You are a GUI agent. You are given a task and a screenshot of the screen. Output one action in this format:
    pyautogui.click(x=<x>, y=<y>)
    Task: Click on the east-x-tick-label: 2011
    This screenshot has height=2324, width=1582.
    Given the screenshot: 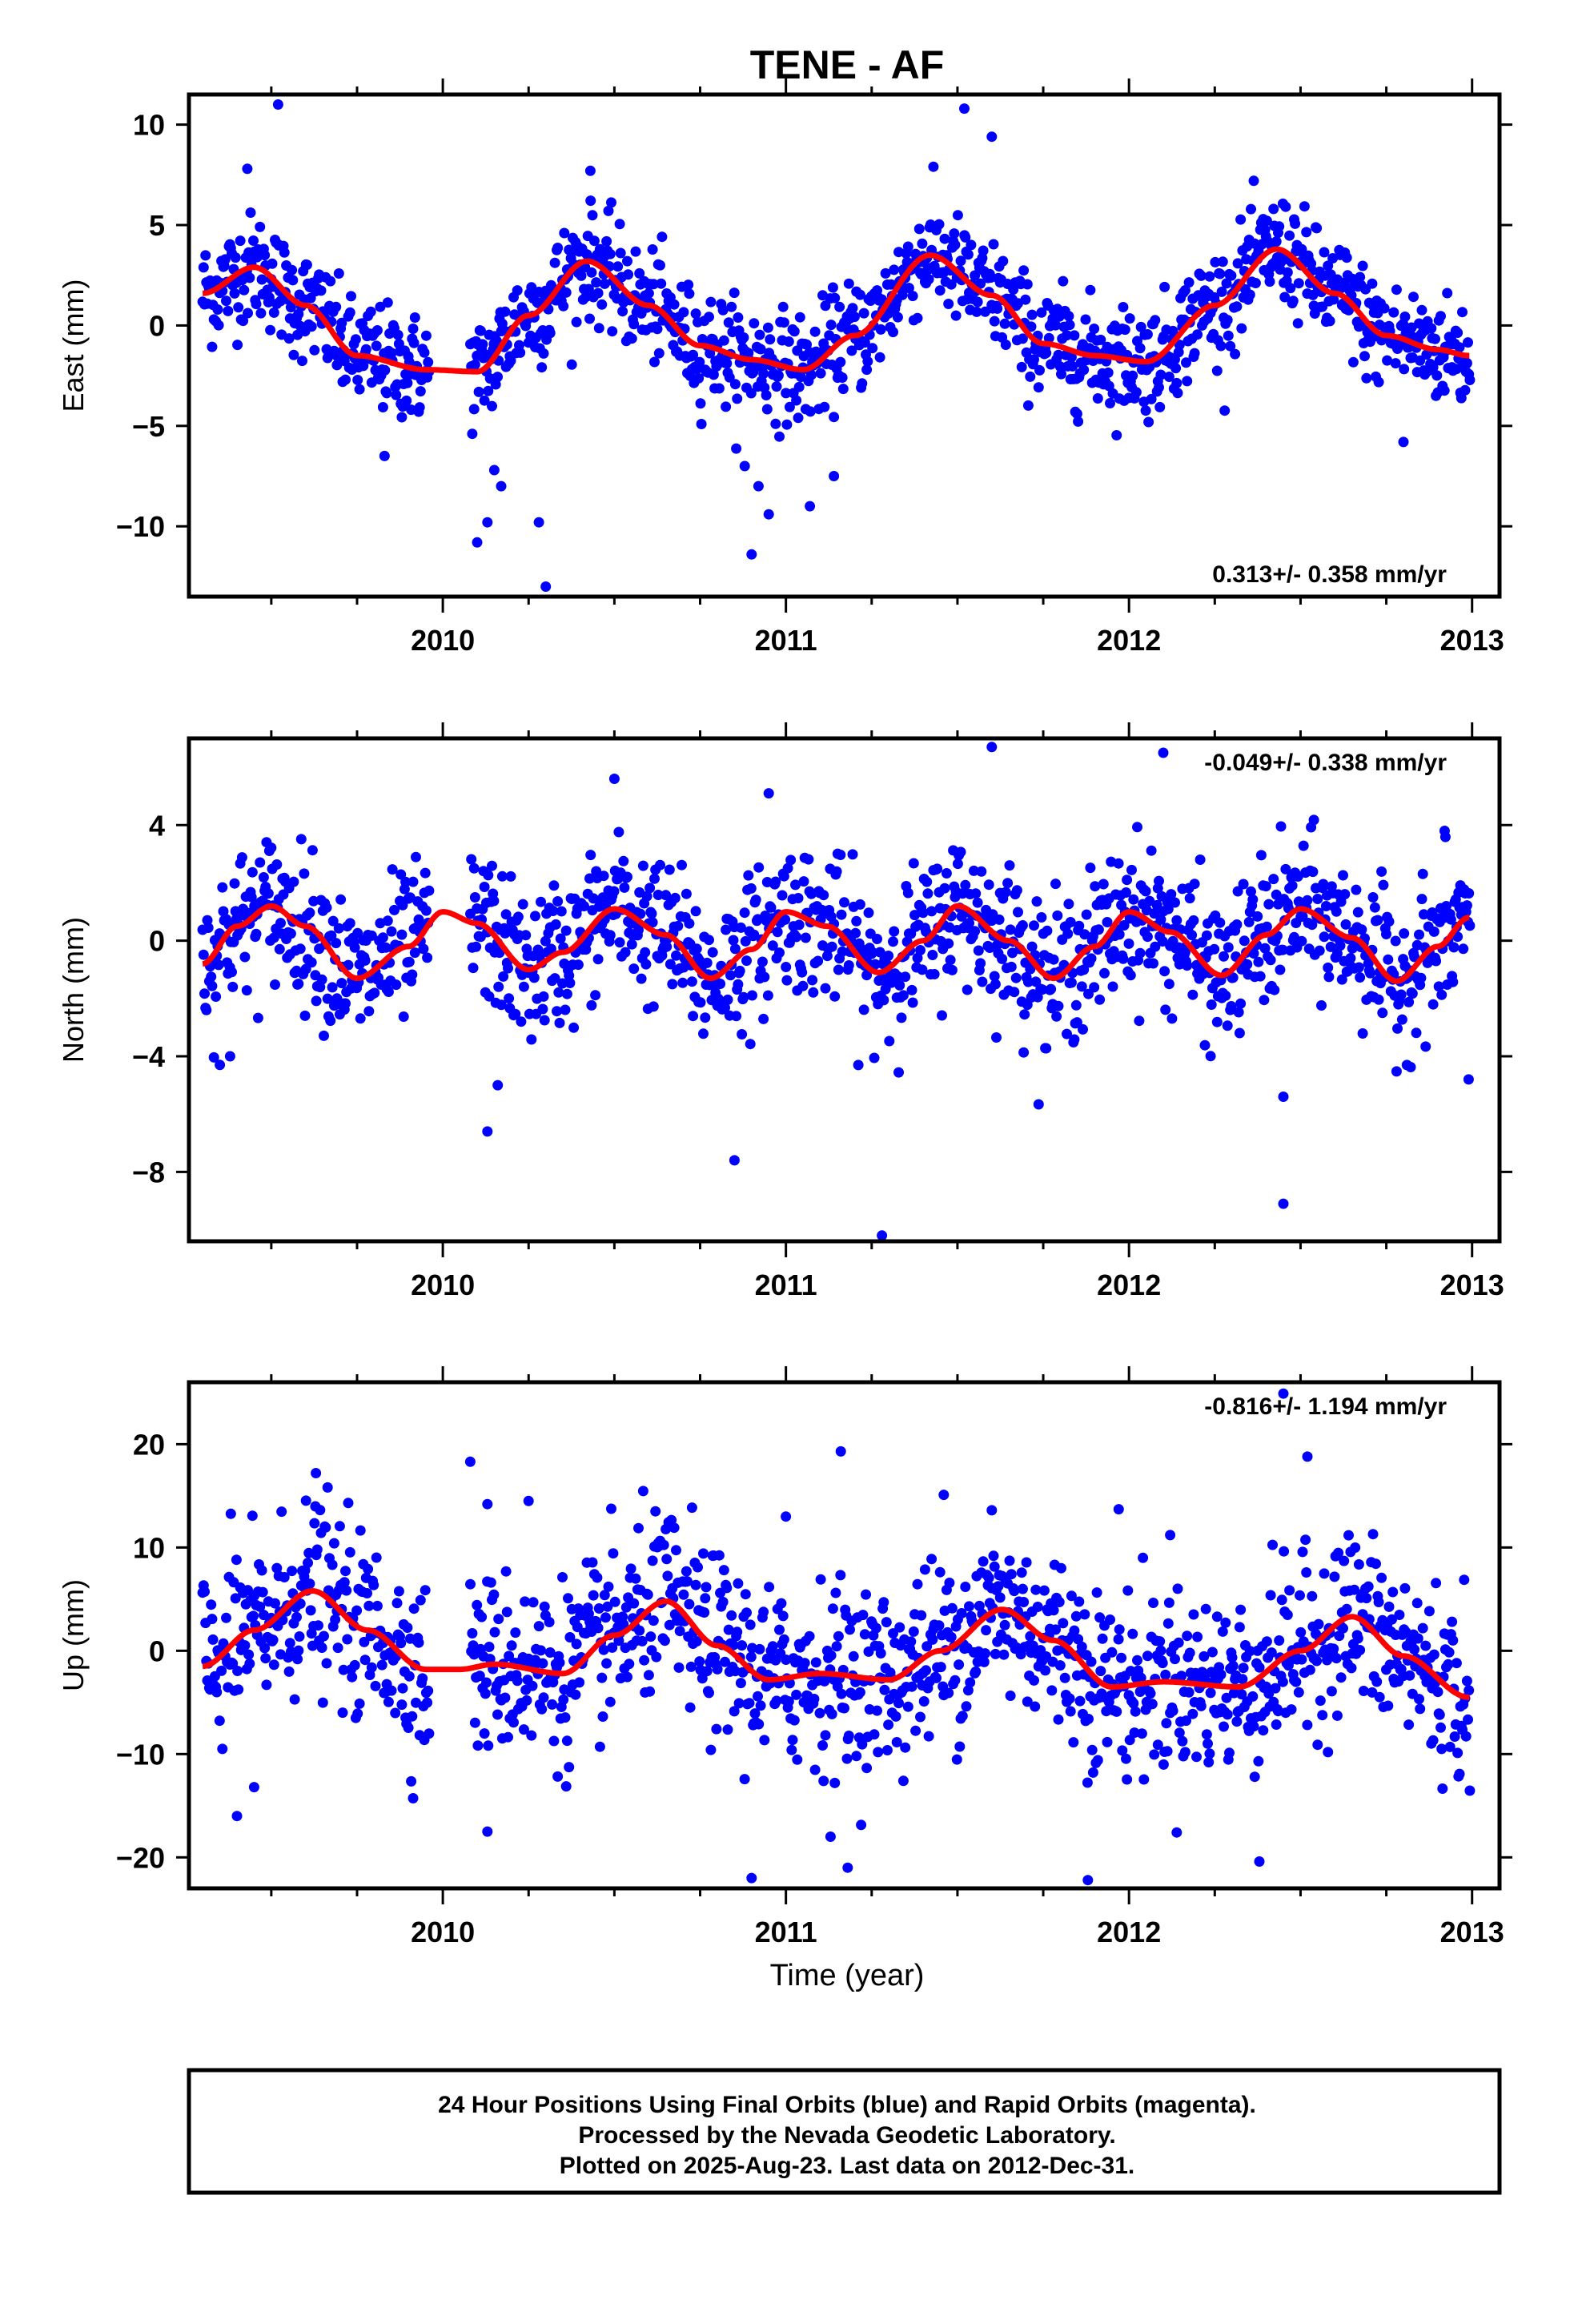 What is the action you would take?
    pyautogui.click(x=786, y=640)
    